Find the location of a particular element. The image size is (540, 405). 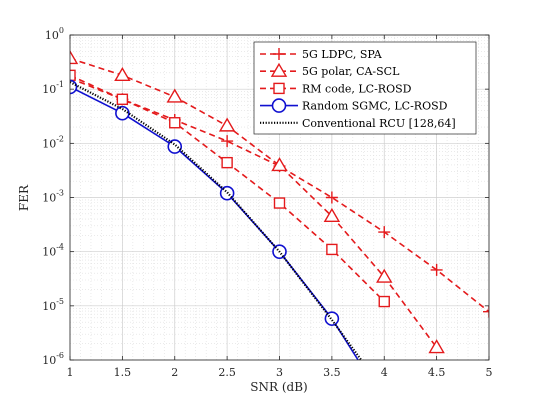

y-tick-labels: 10⁰ 10⁻¹ 10⁻² 10⁻³ 10⁻⁴ 10⁻⁵ 10⁻⁶ is located at coordinates (53, 196).